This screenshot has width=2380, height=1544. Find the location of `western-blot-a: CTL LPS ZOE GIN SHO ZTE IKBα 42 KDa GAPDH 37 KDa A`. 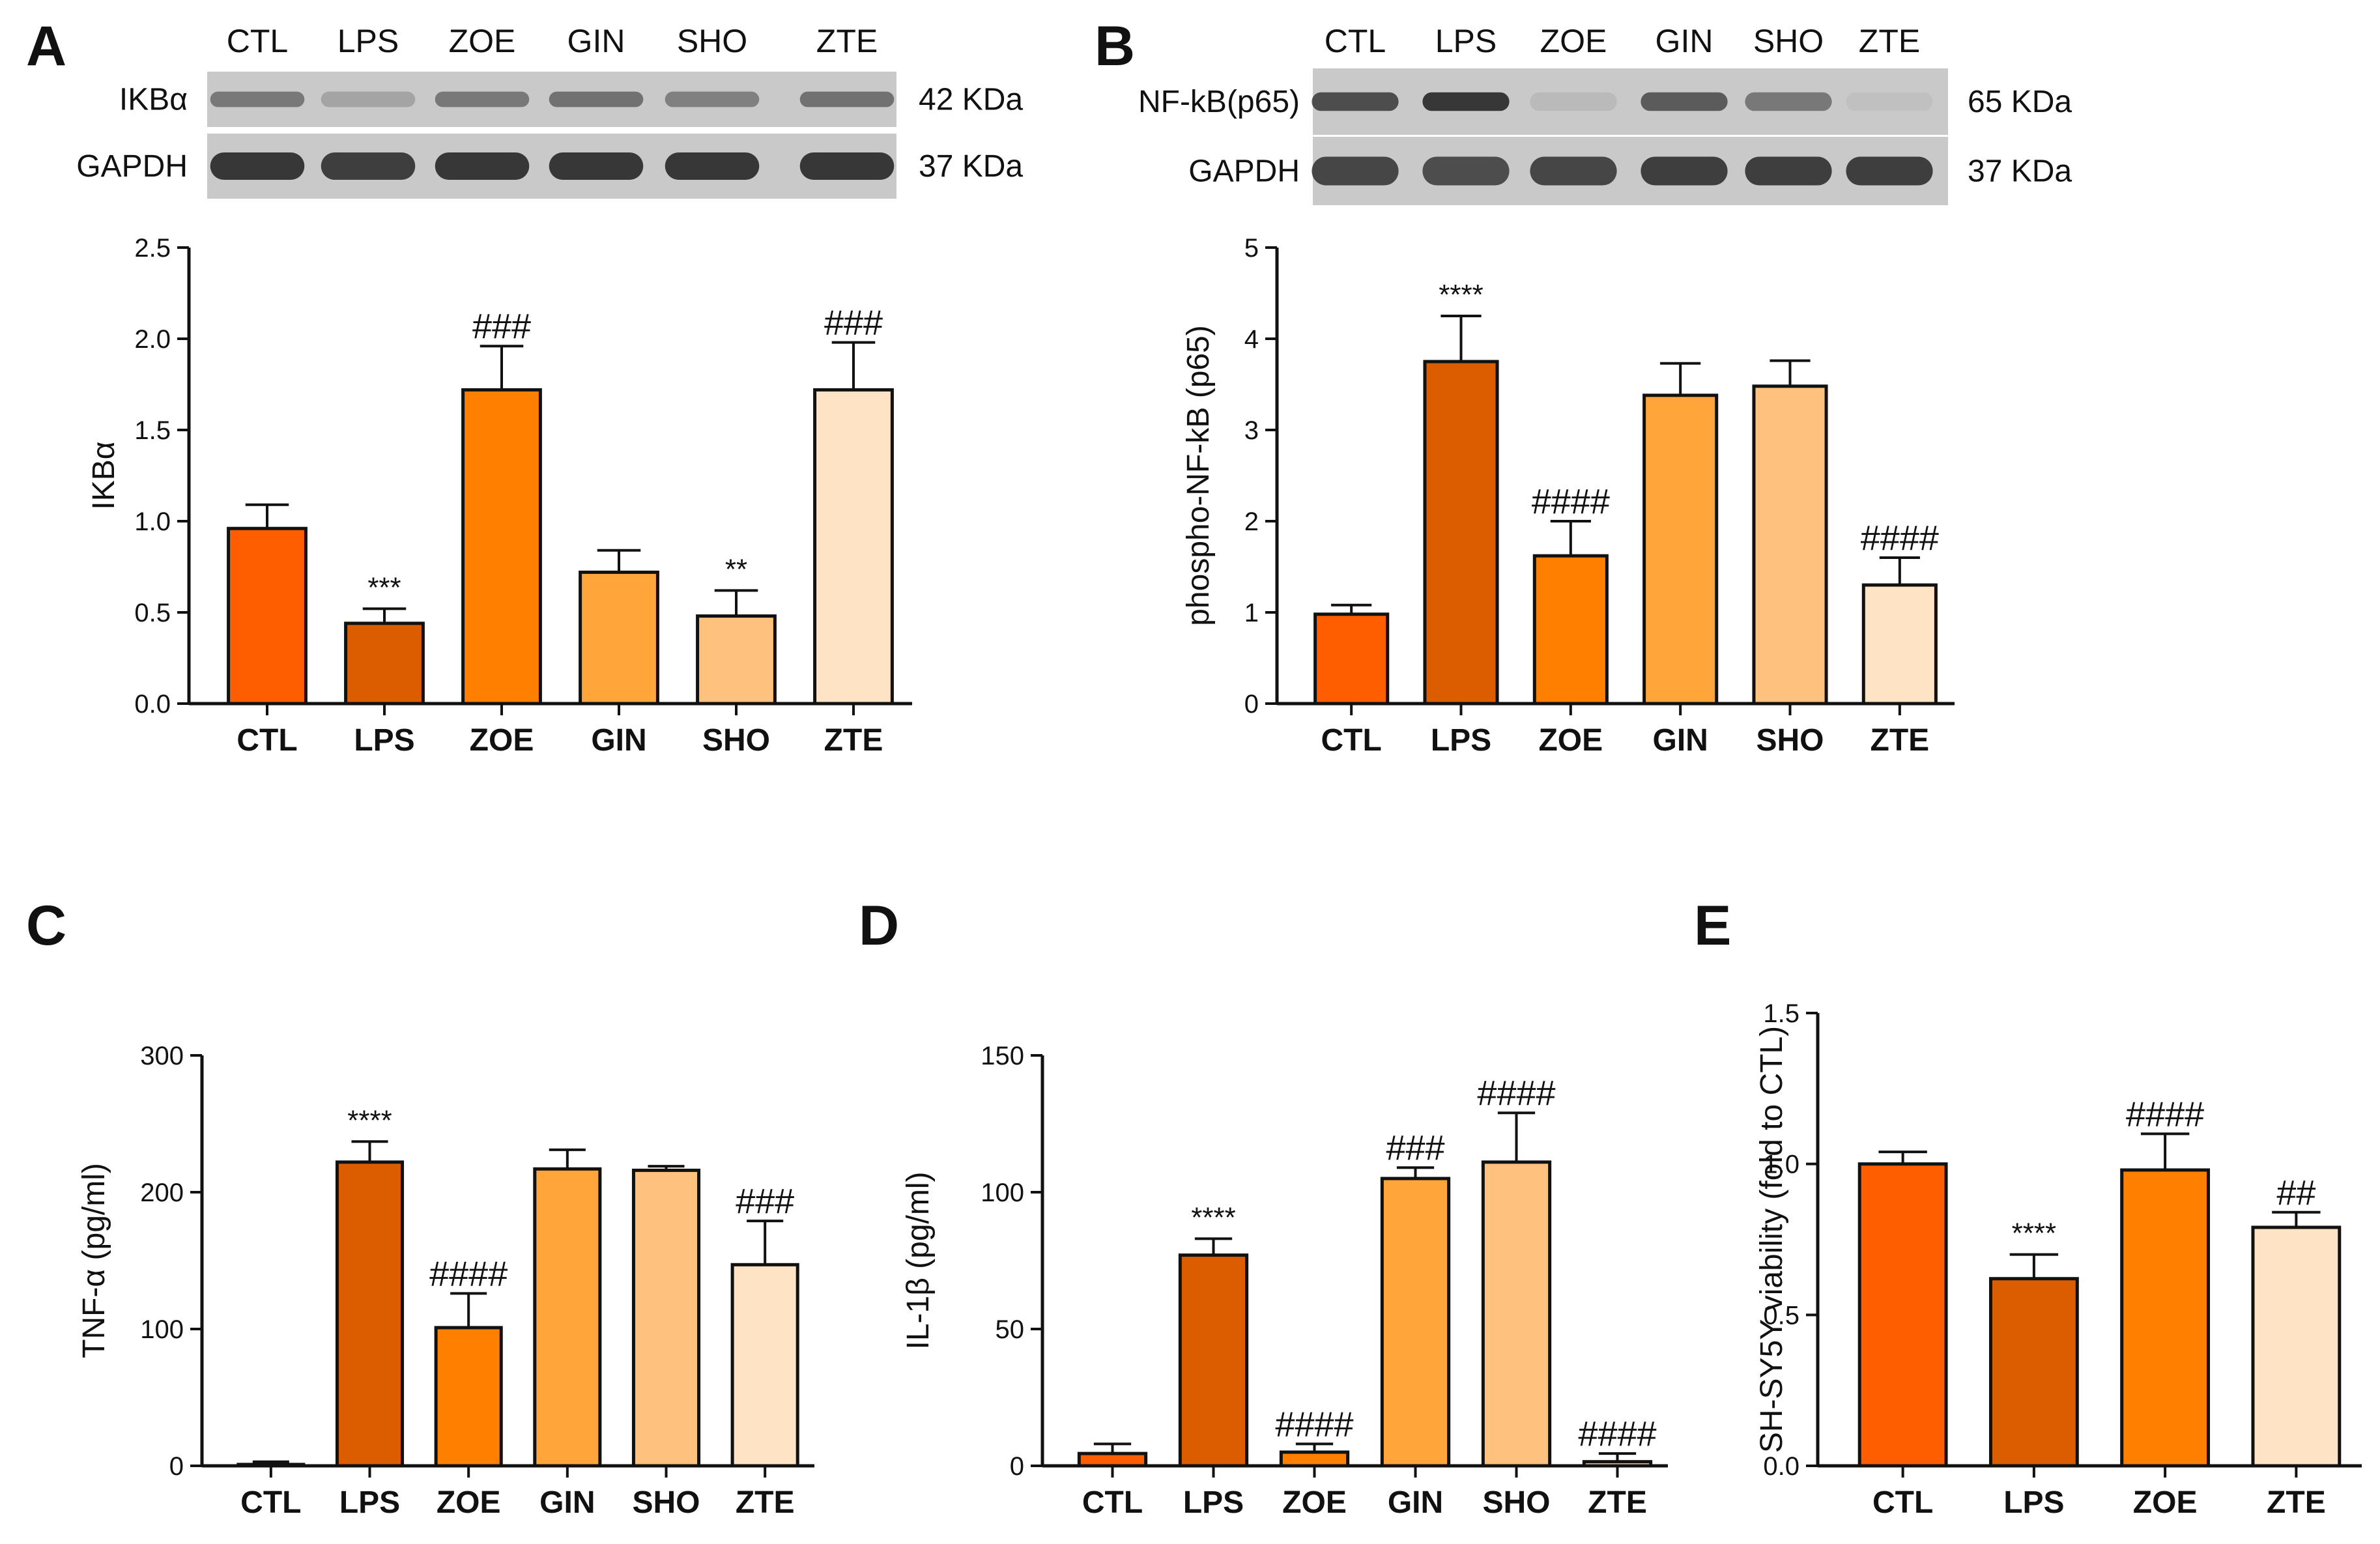

western-blot-a: CTL LPS ZOE GIN SHO ZTE IKBα 42 KDa GAPDH 37 KDa A is located at coordinates (524, 107).